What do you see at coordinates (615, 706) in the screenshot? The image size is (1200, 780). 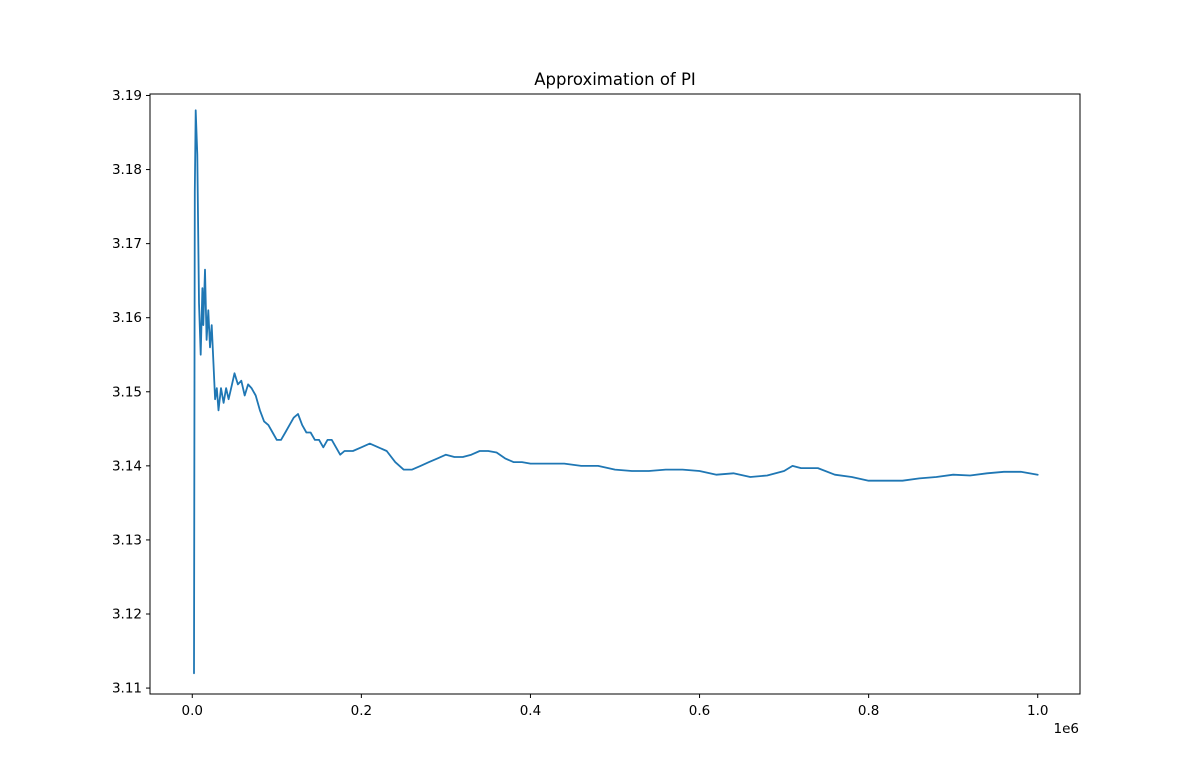 I see `x-axis-ticks: 0.0 0.2 0.4 0.6 0.8 1.0` at bounding box center [615, 706].